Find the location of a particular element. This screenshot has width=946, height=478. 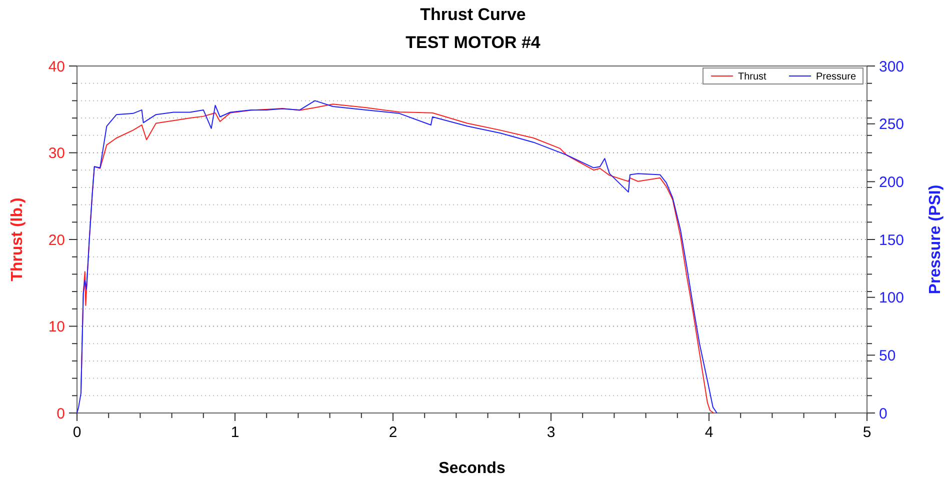

x-tick-label: 1 is located at coordinates (235, 432).